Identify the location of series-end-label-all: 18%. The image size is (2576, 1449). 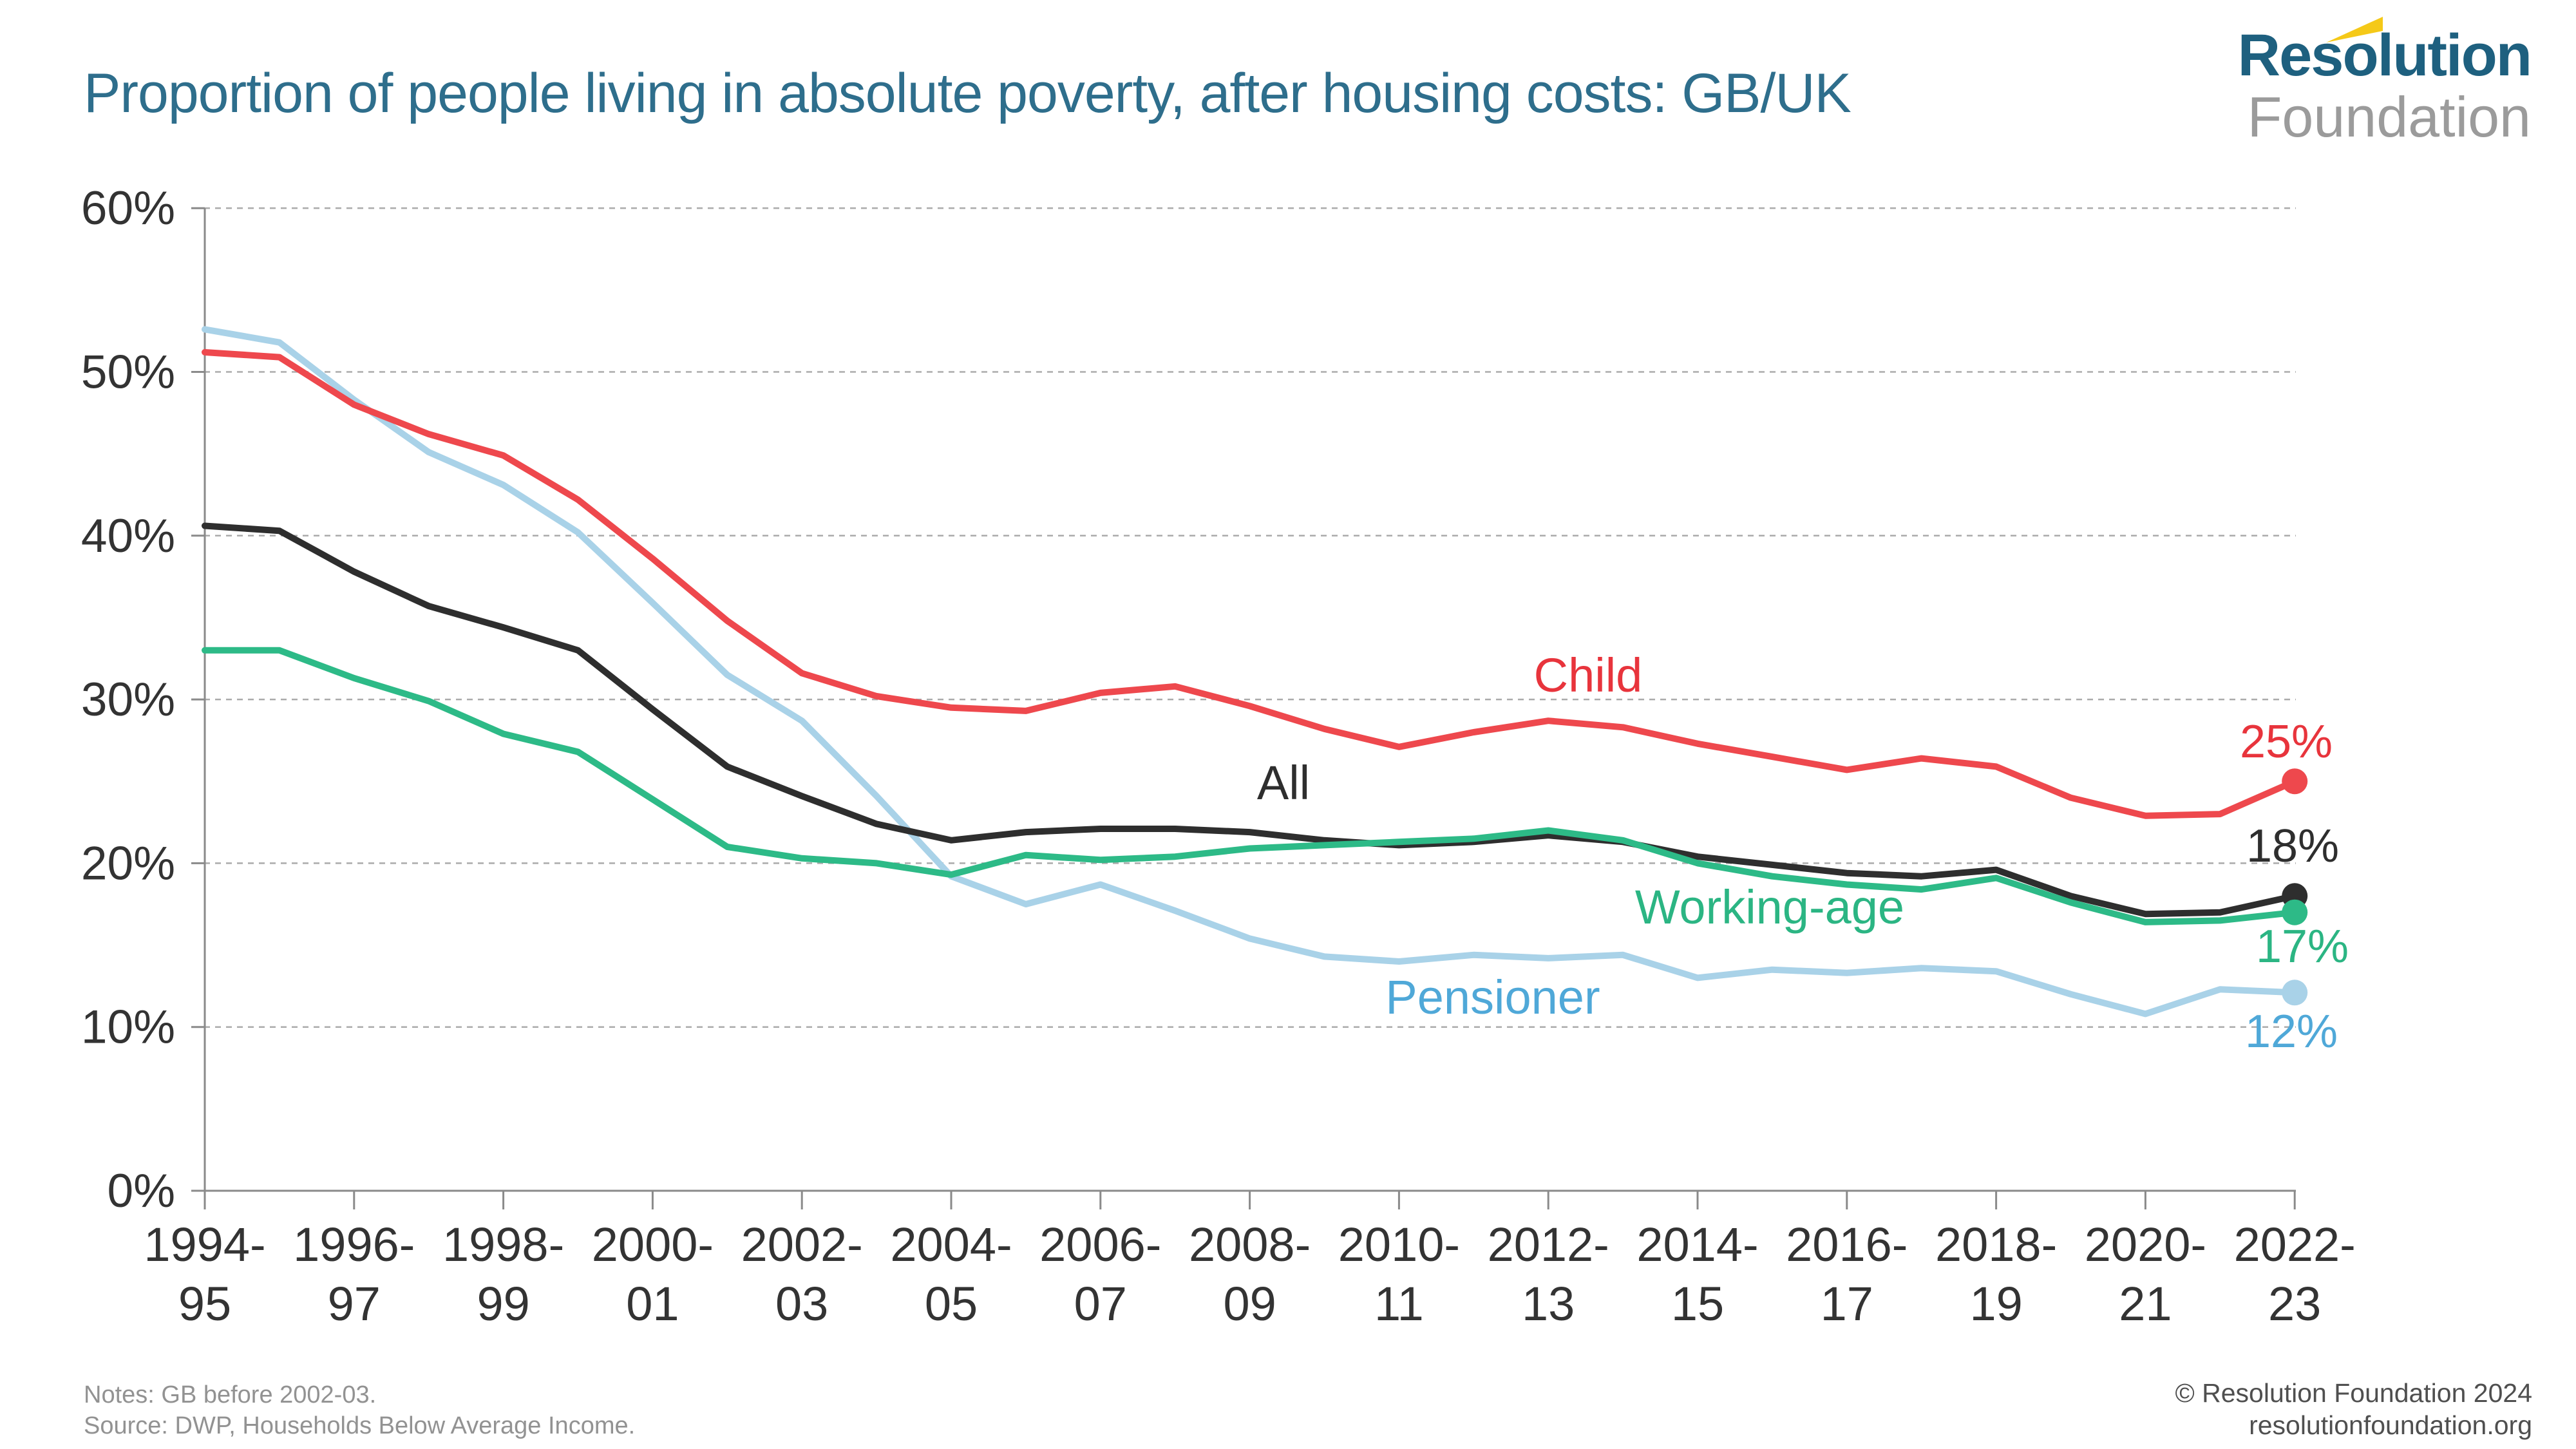
(2293, 846).